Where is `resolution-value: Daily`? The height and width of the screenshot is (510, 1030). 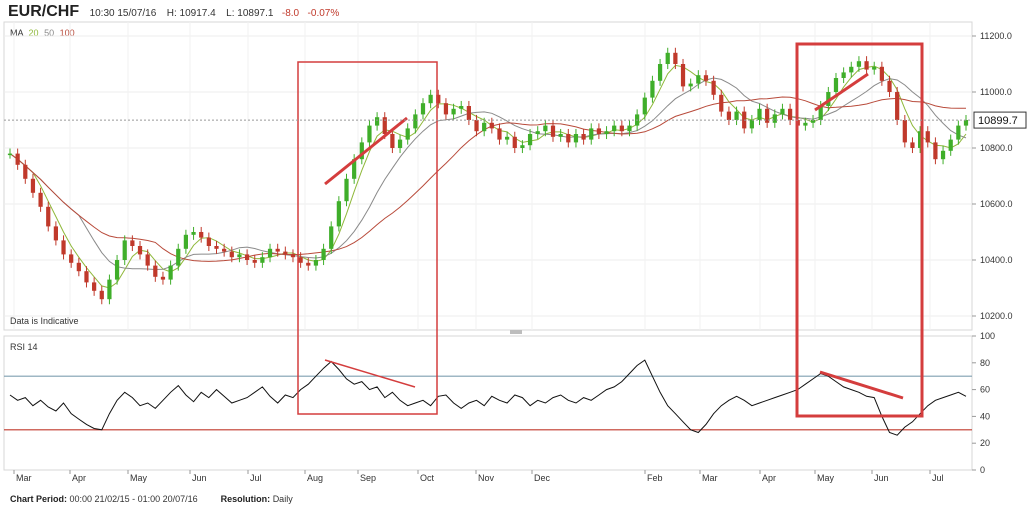 resolution-value: Daily is located at coordinates (282, 499).